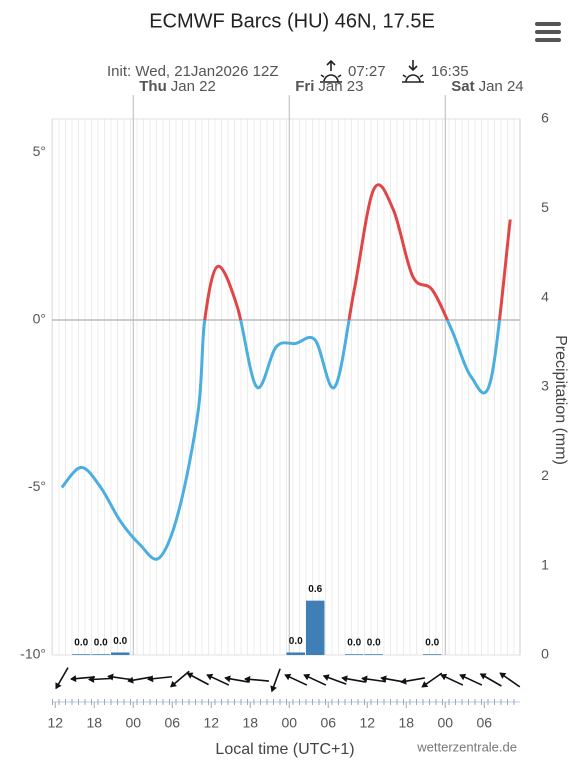 Image resolution: width=584 pixels, height=773 pixels. What do you see at coordinates (450, 71) in the screenshot?
I see `sunset-time: 16:35` at bounding box center [450, 71].